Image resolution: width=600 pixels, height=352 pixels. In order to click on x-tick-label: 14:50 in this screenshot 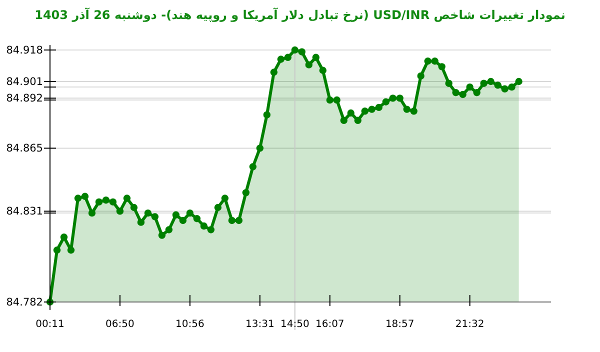, I will do `click(295, 324)`.